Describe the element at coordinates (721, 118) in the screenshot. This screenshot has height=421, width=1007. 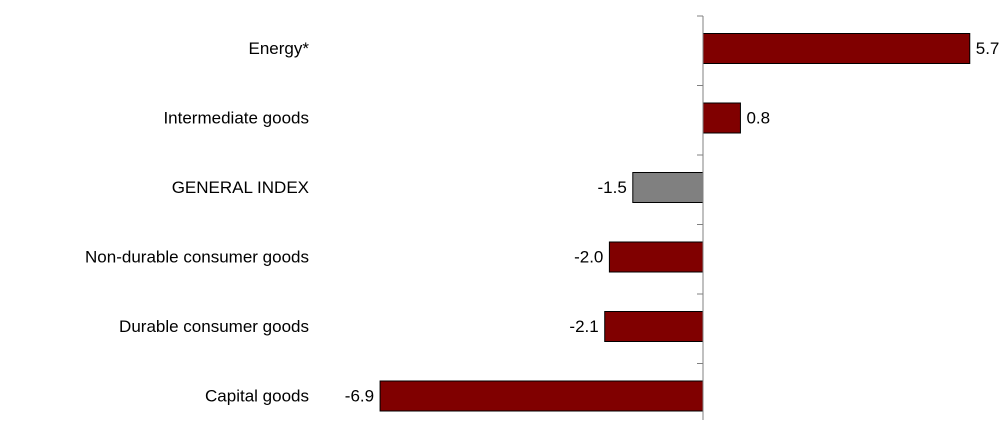
I see `bar-intermediate-goods` at that location.